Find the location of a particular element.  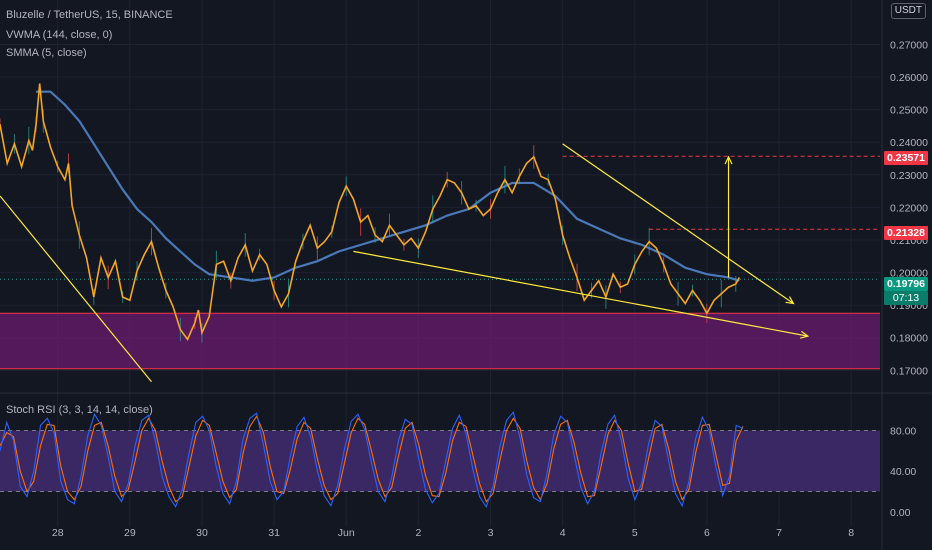

stoch-y-tick-label: 40.00 is located at coordinates (903, 472).